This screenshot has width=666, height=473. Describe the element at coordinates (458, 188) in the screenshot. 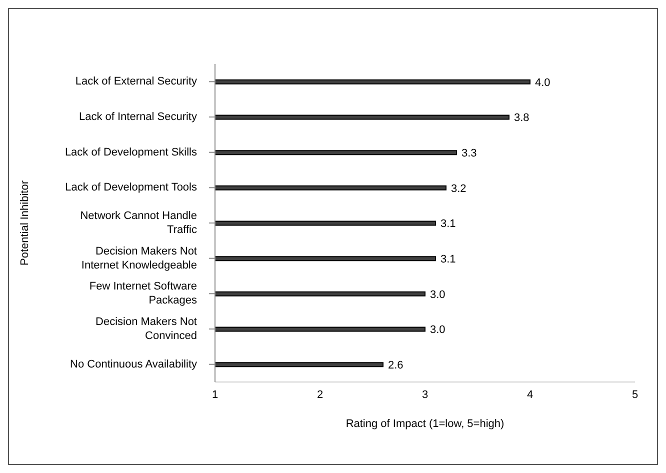

I see `data-label: 3.2` at that location.